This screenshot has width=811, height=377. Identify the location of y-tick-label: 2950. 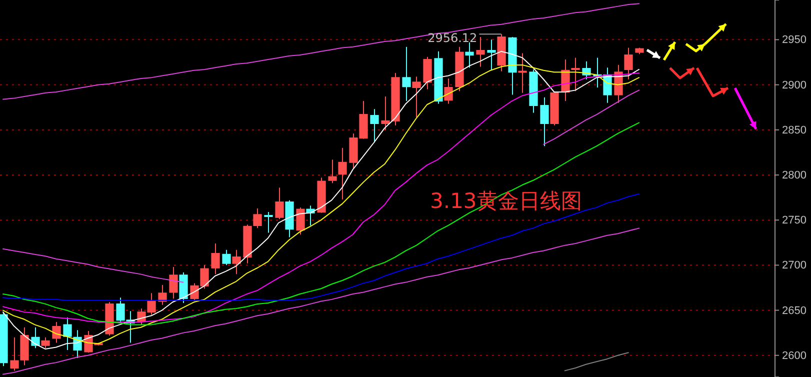
(794, 40).